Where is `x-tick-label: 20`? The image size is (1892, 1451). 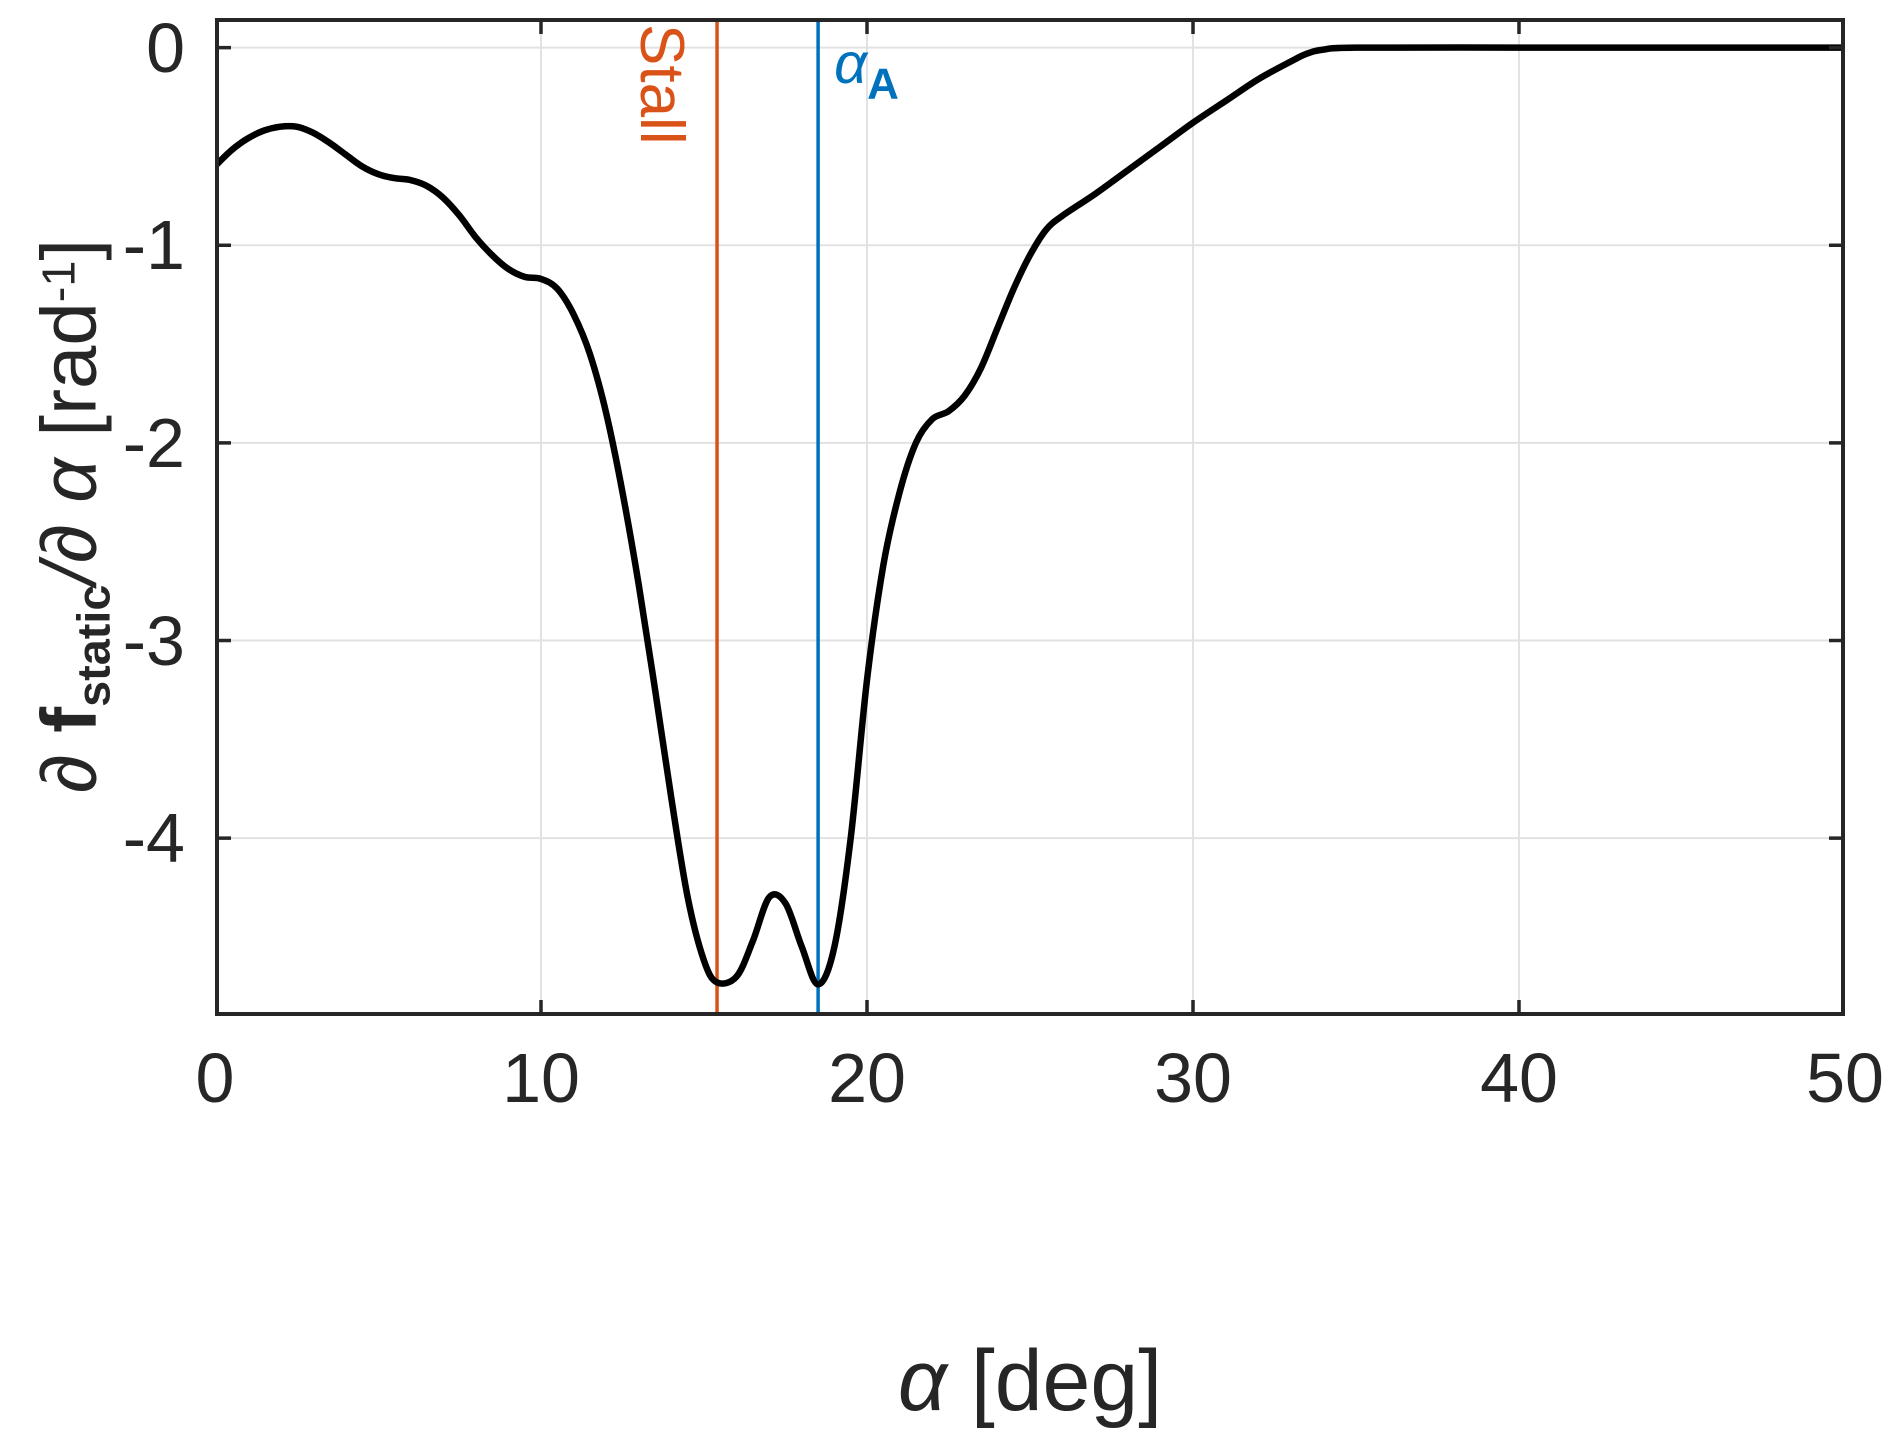
x-tick-label: 20 is located at coordinates (867, 1078).